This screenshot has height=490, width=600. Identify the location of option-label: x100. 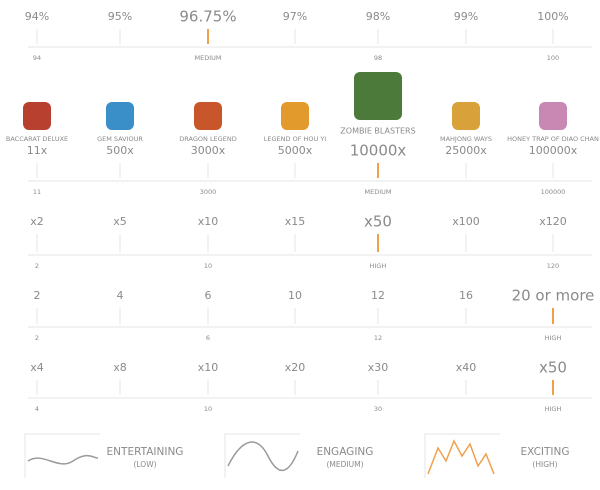
(466, 221).